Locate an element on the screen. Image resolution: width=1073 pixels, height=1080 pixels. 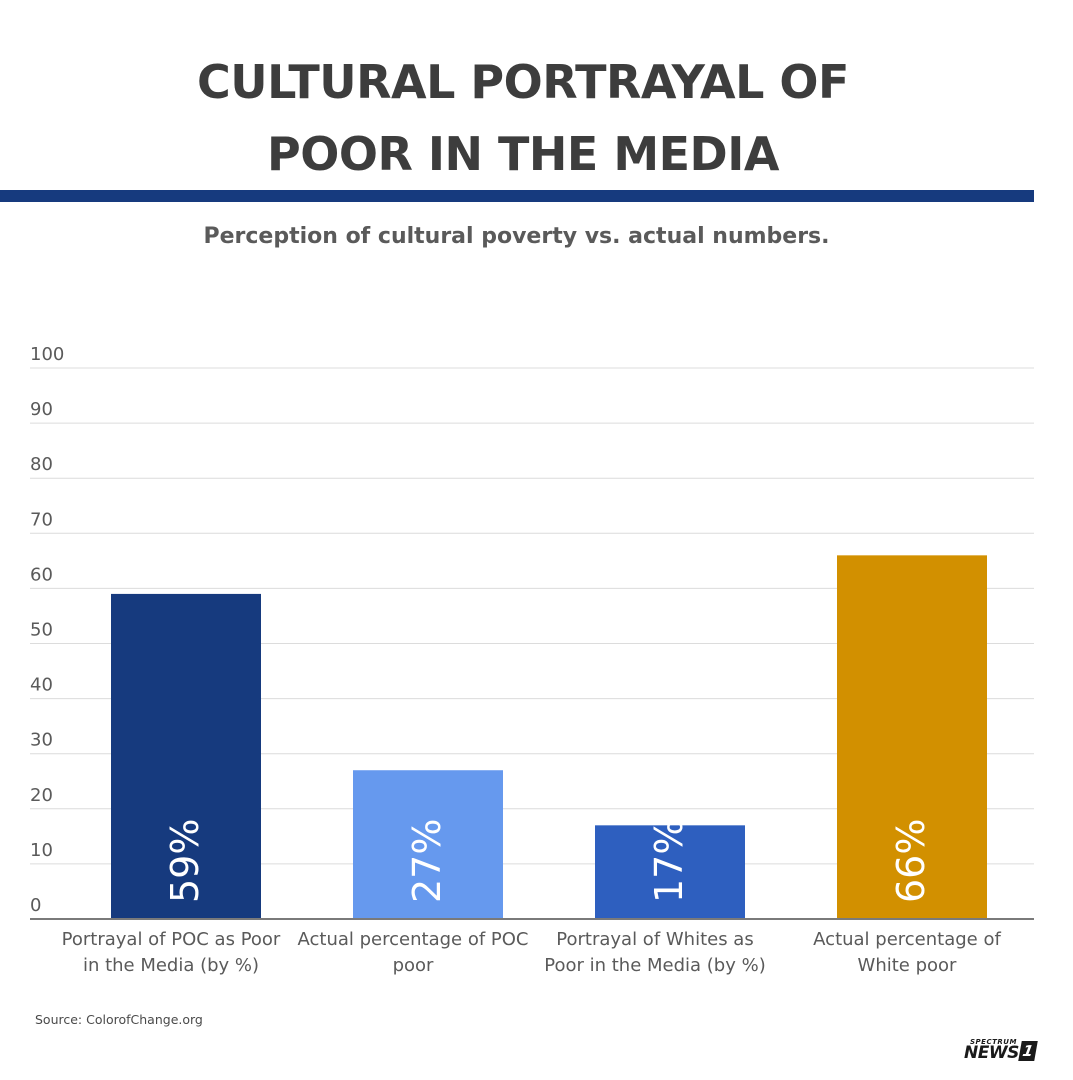
title-line-2: POOR IN THE MEDIA is located at coordinates (523, 154).